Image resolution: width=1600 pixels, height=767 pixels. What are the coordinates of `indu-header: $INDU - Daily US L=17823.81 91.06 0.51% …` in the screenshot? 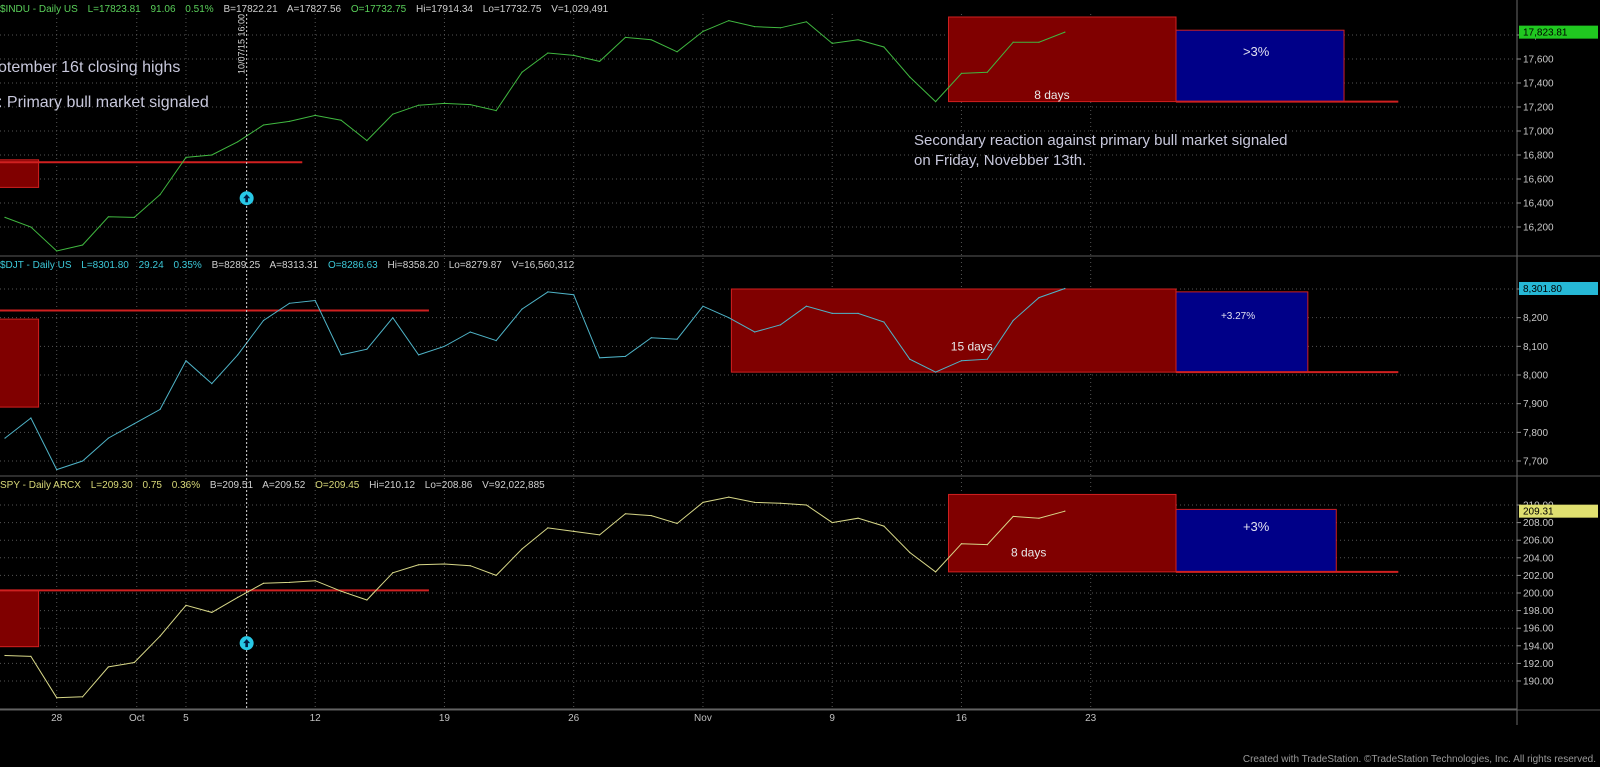 It's located at (307, 10).